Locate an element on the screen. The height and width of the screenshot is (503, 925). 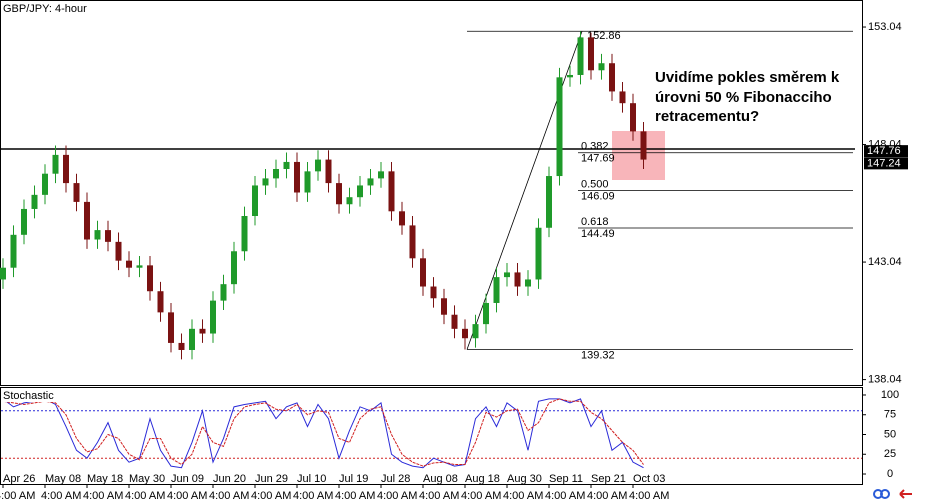
stochastic-k is located at coordinates (323, 433).